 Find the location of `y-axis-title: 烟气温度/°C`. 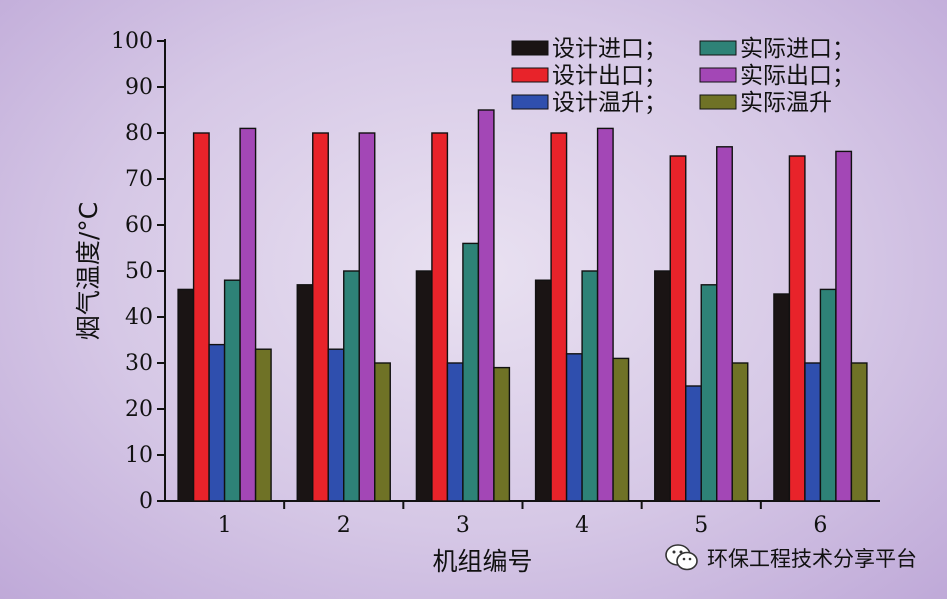

y-axis-title: 烟气温度/°C is located at coordinates (88, 271).